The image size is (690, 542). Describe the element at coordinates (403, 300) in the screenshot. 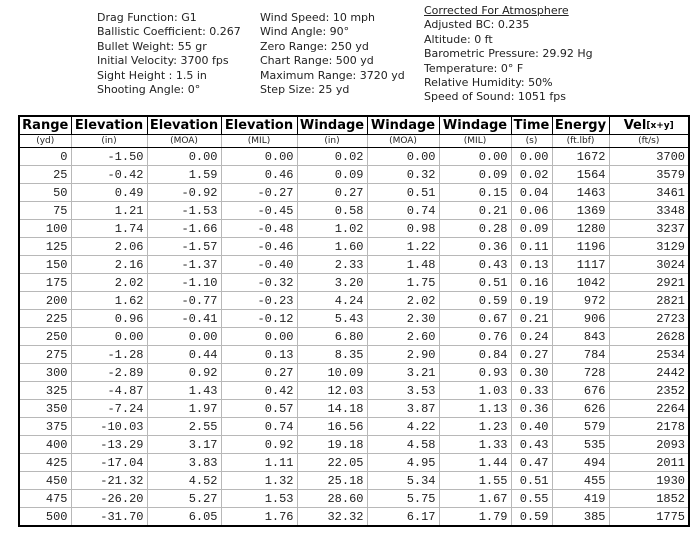

I see `cell: 2.02` at that location.